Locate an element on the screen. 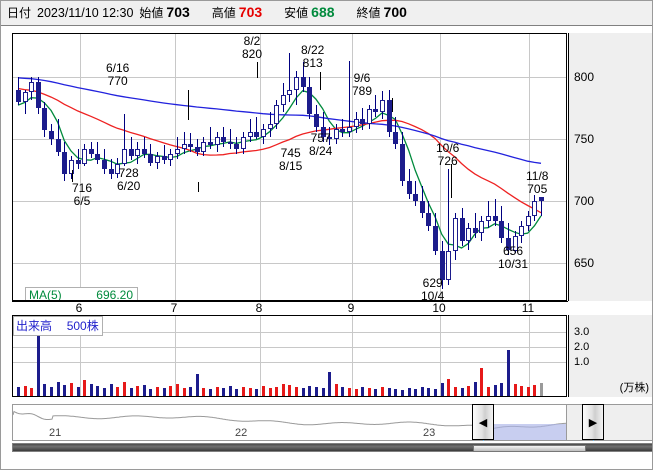  chevron-left-icon: ◀ is located at coordinates (483, 422).